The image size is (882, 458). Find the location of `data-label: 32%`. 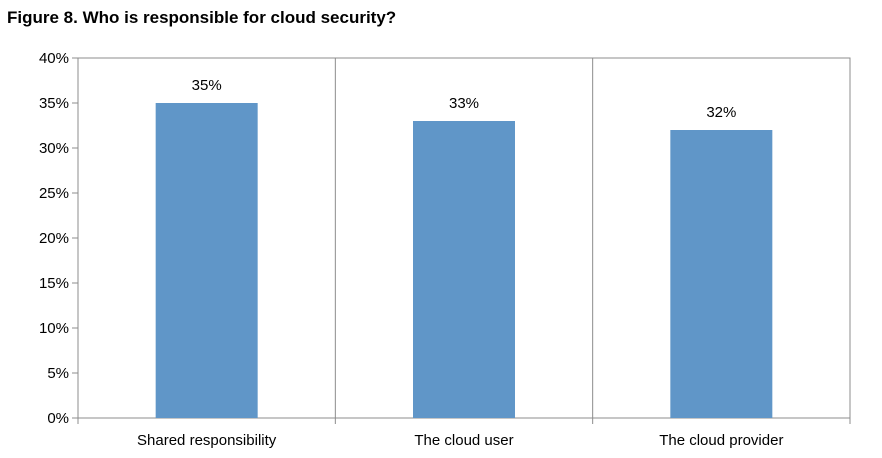

data-label: 32% is located at coordinates (721, 112).